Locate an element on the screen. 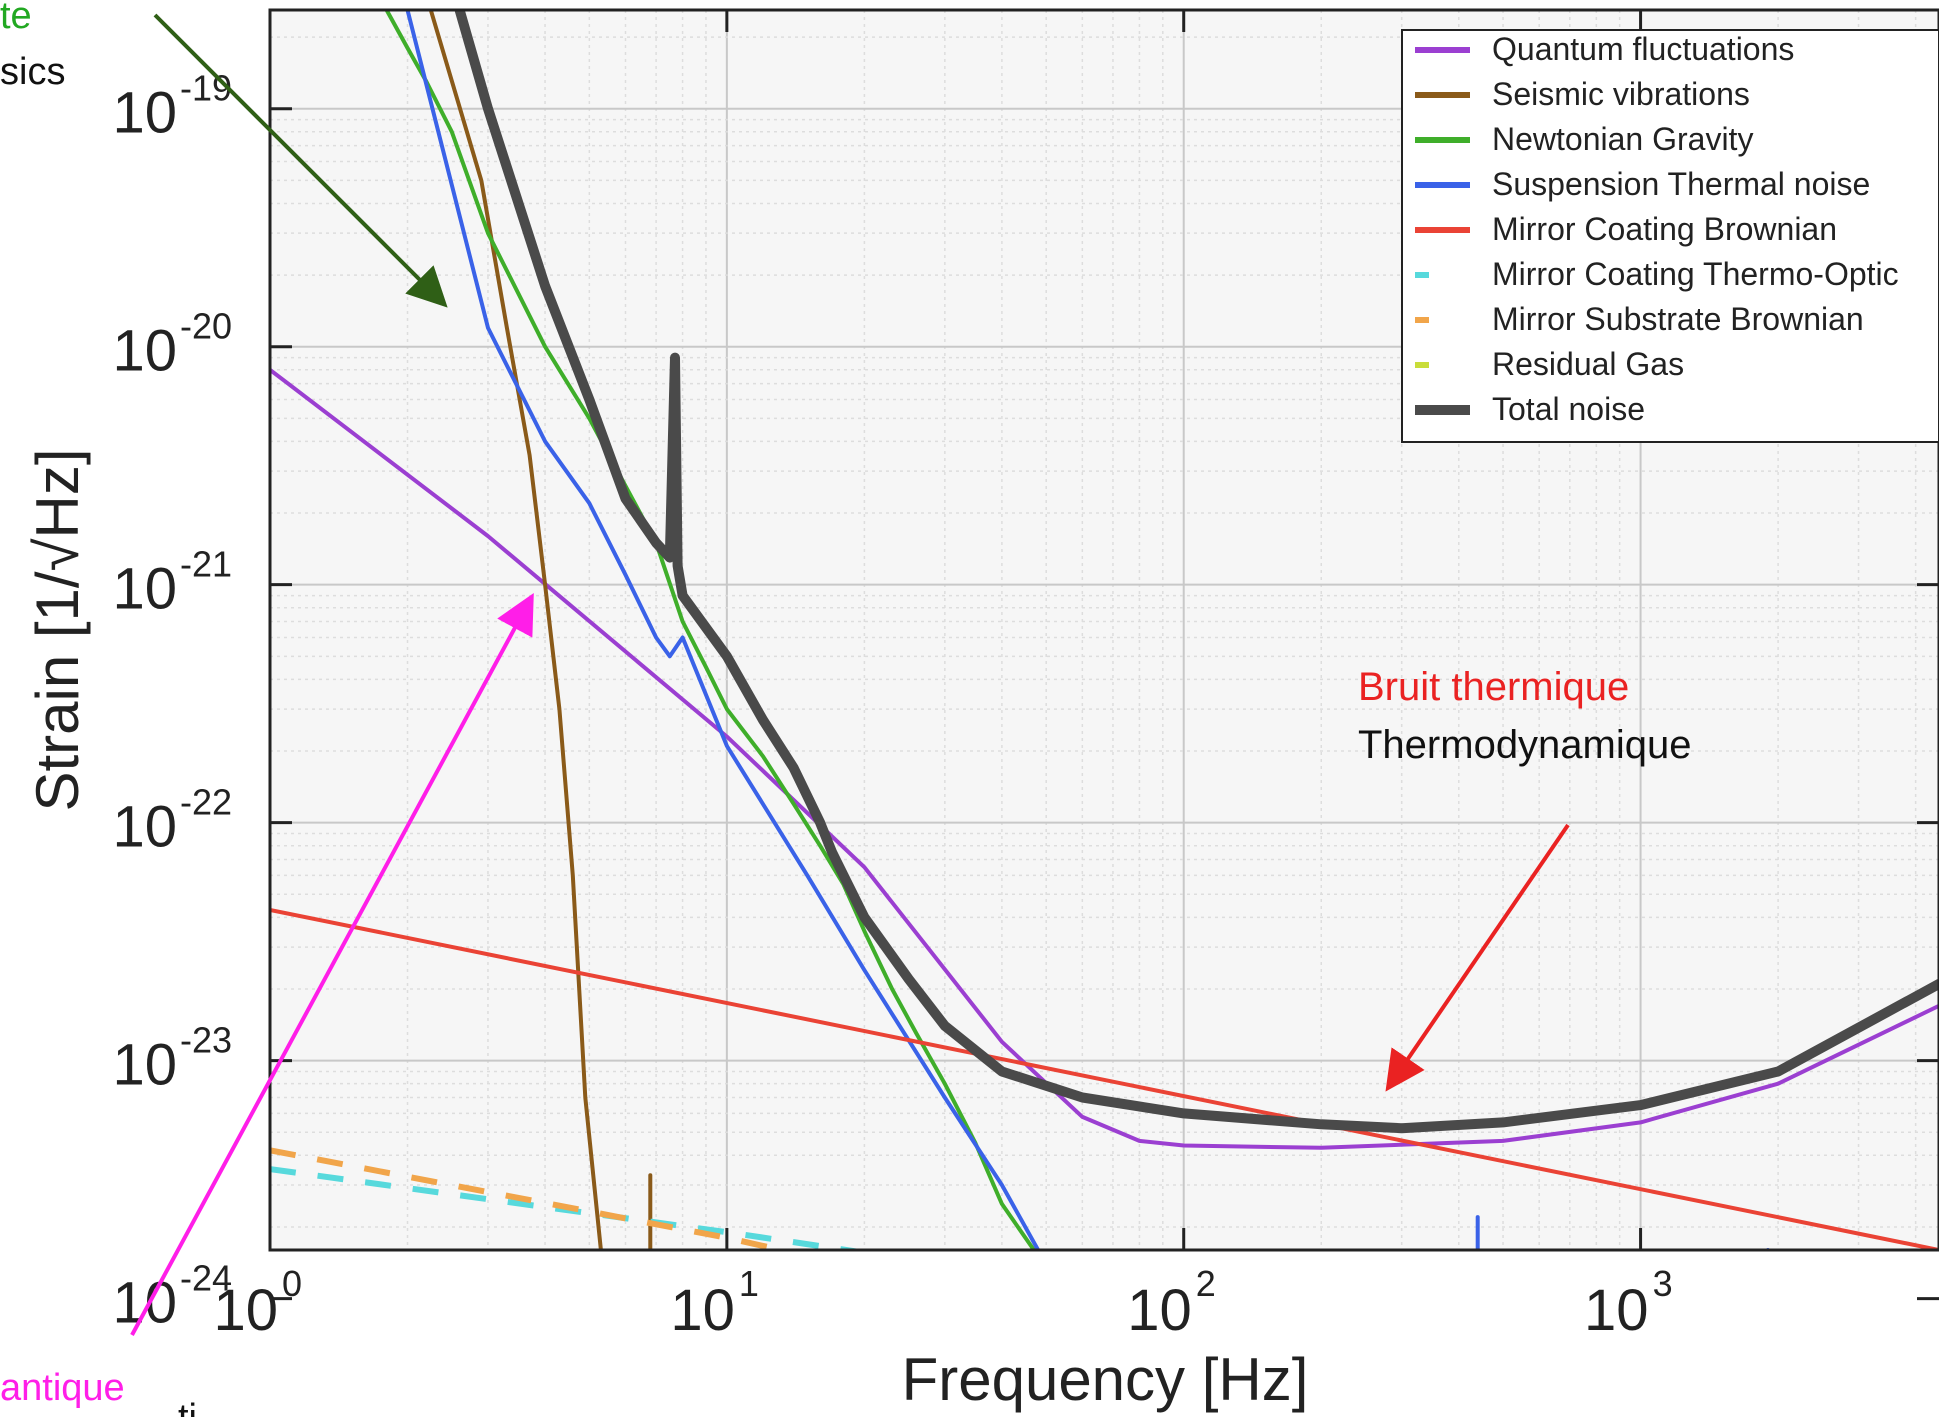 Image resolution: width=1939 pixels, height=1417 pixels. y-axis-label: Strain [1/√Hz] is located at coordinates (57, 629).